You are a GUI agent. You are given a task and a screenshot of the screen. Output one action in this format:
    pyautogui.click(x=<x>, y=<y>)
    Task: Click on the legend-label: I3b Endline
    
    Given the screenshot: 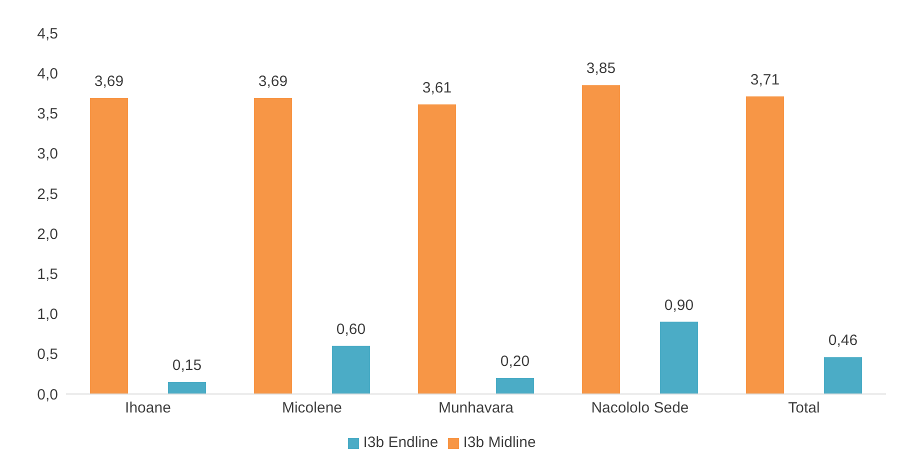 What is the action you would take?
    pyautogui.click(x=400, y=442)
    